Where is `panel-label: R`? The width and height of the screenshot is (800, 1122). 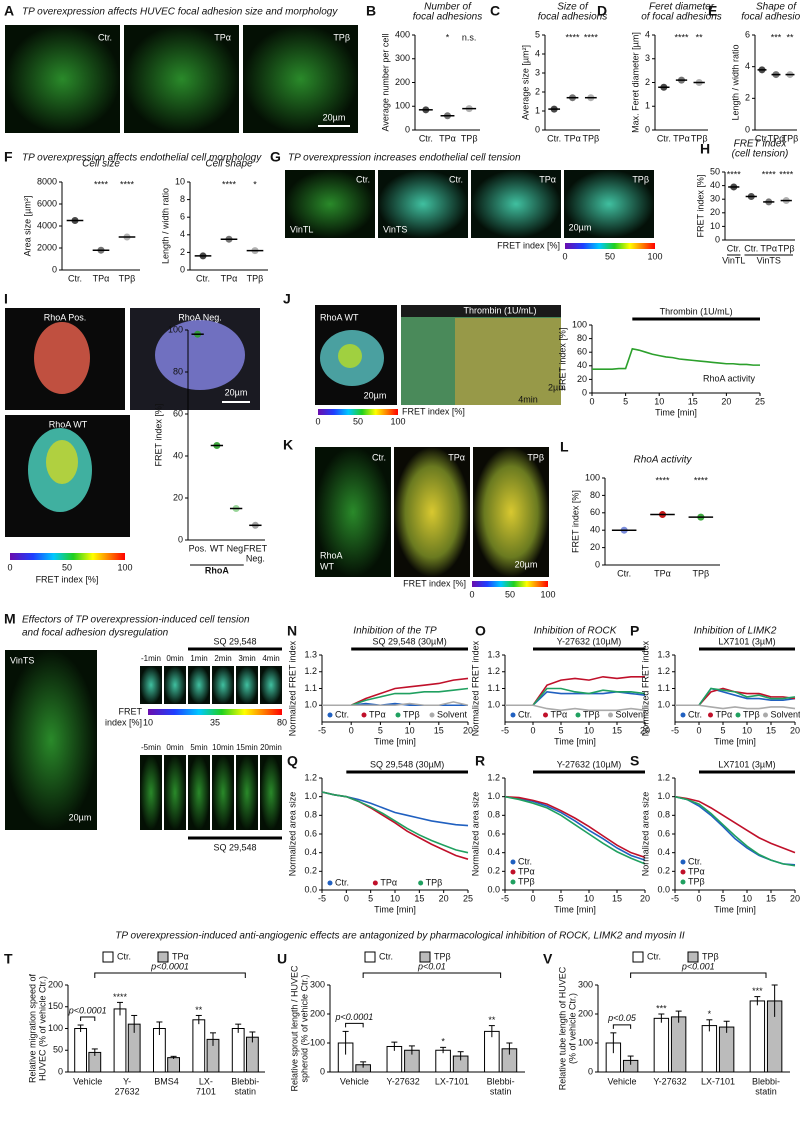 panel-label: R is located at coordinates (480, 761).